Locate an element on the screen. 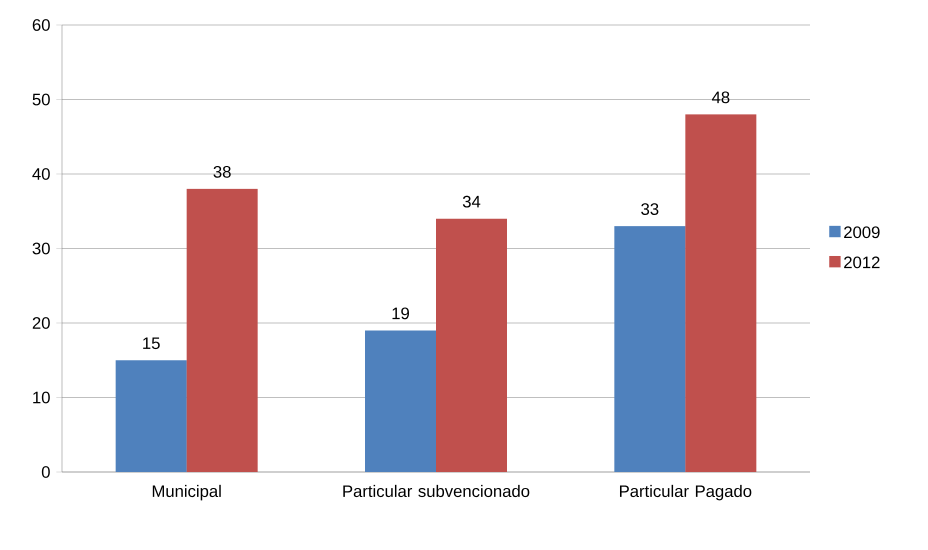 This screenshot has width=928, height=550. y-tick-label: 60 is located at coordinates (41, 25).